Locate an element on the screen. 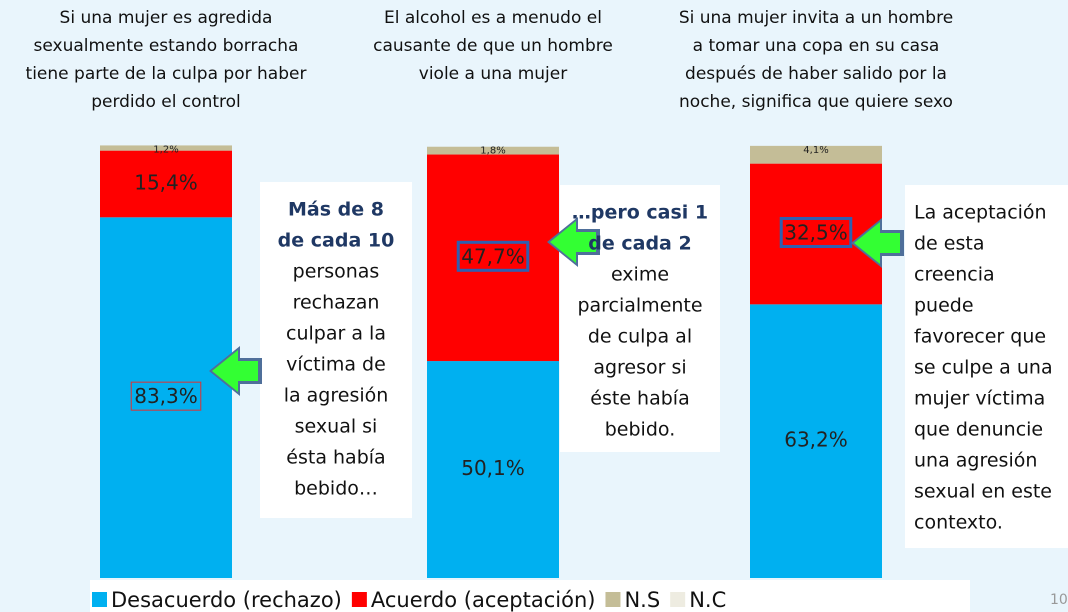 The width and height of the screenshot is (1068, 612). annotation-text: favorecer que is located at coordinates (980, 337).